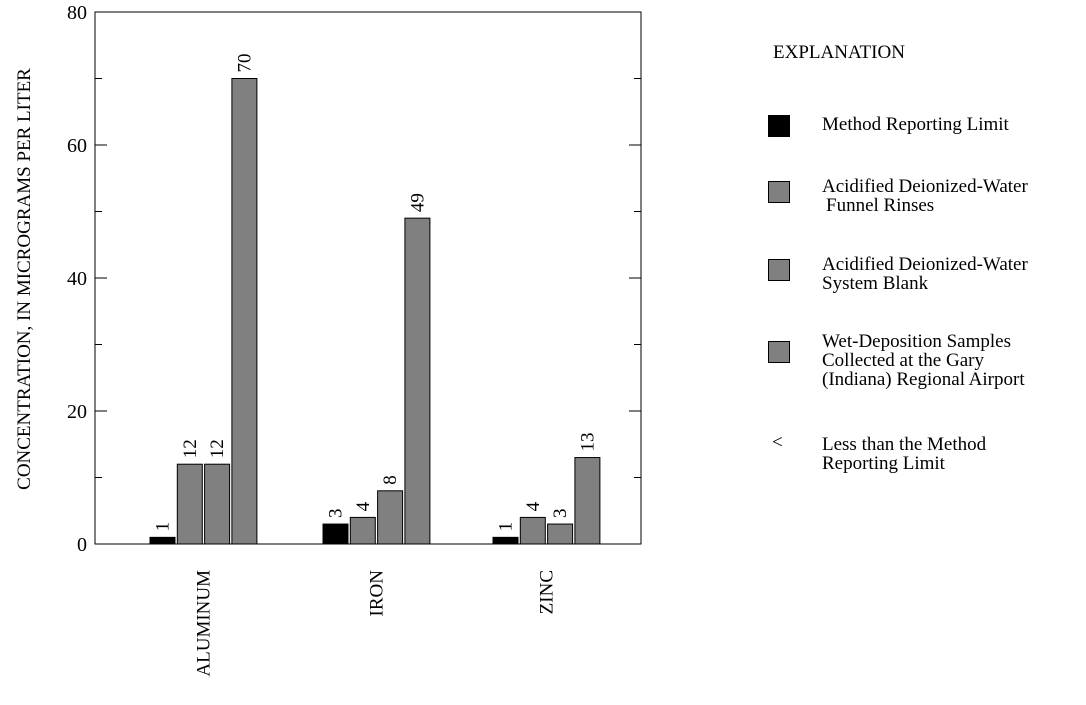 The width and height of the screenshot is (1086, 705). Describe the element at coordinates (203, 623) in the screenshot. I see `category-label: ALUMINUM` at that location.